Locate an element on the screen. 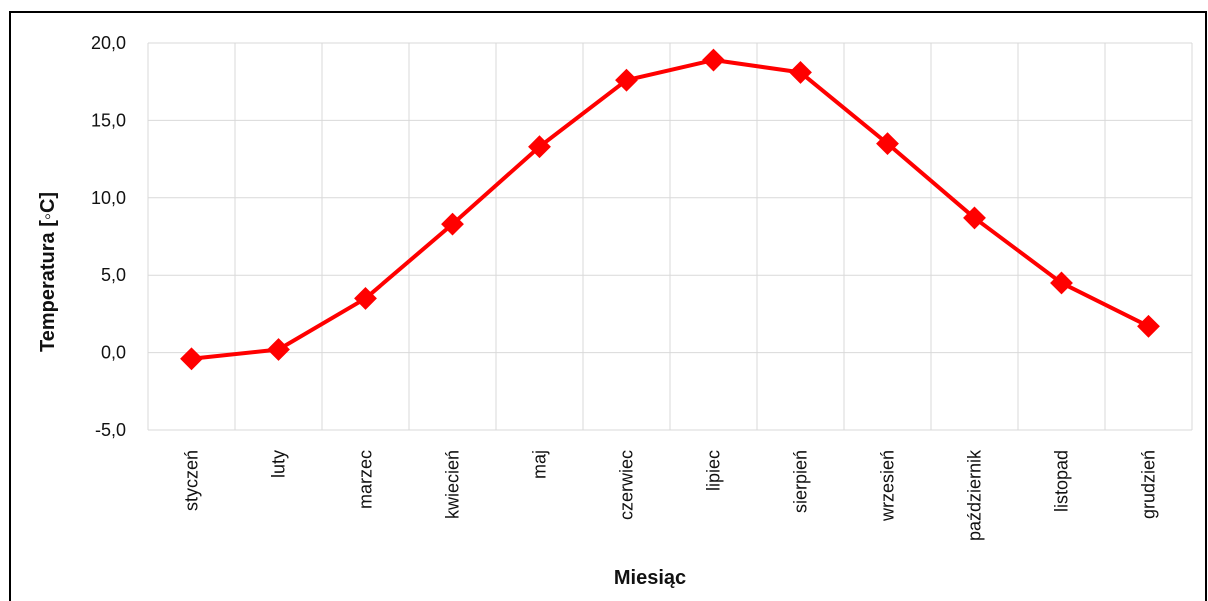 The image size is (1208, 601). x-tick-label: kwiecień is located at coordinates (453, 484).